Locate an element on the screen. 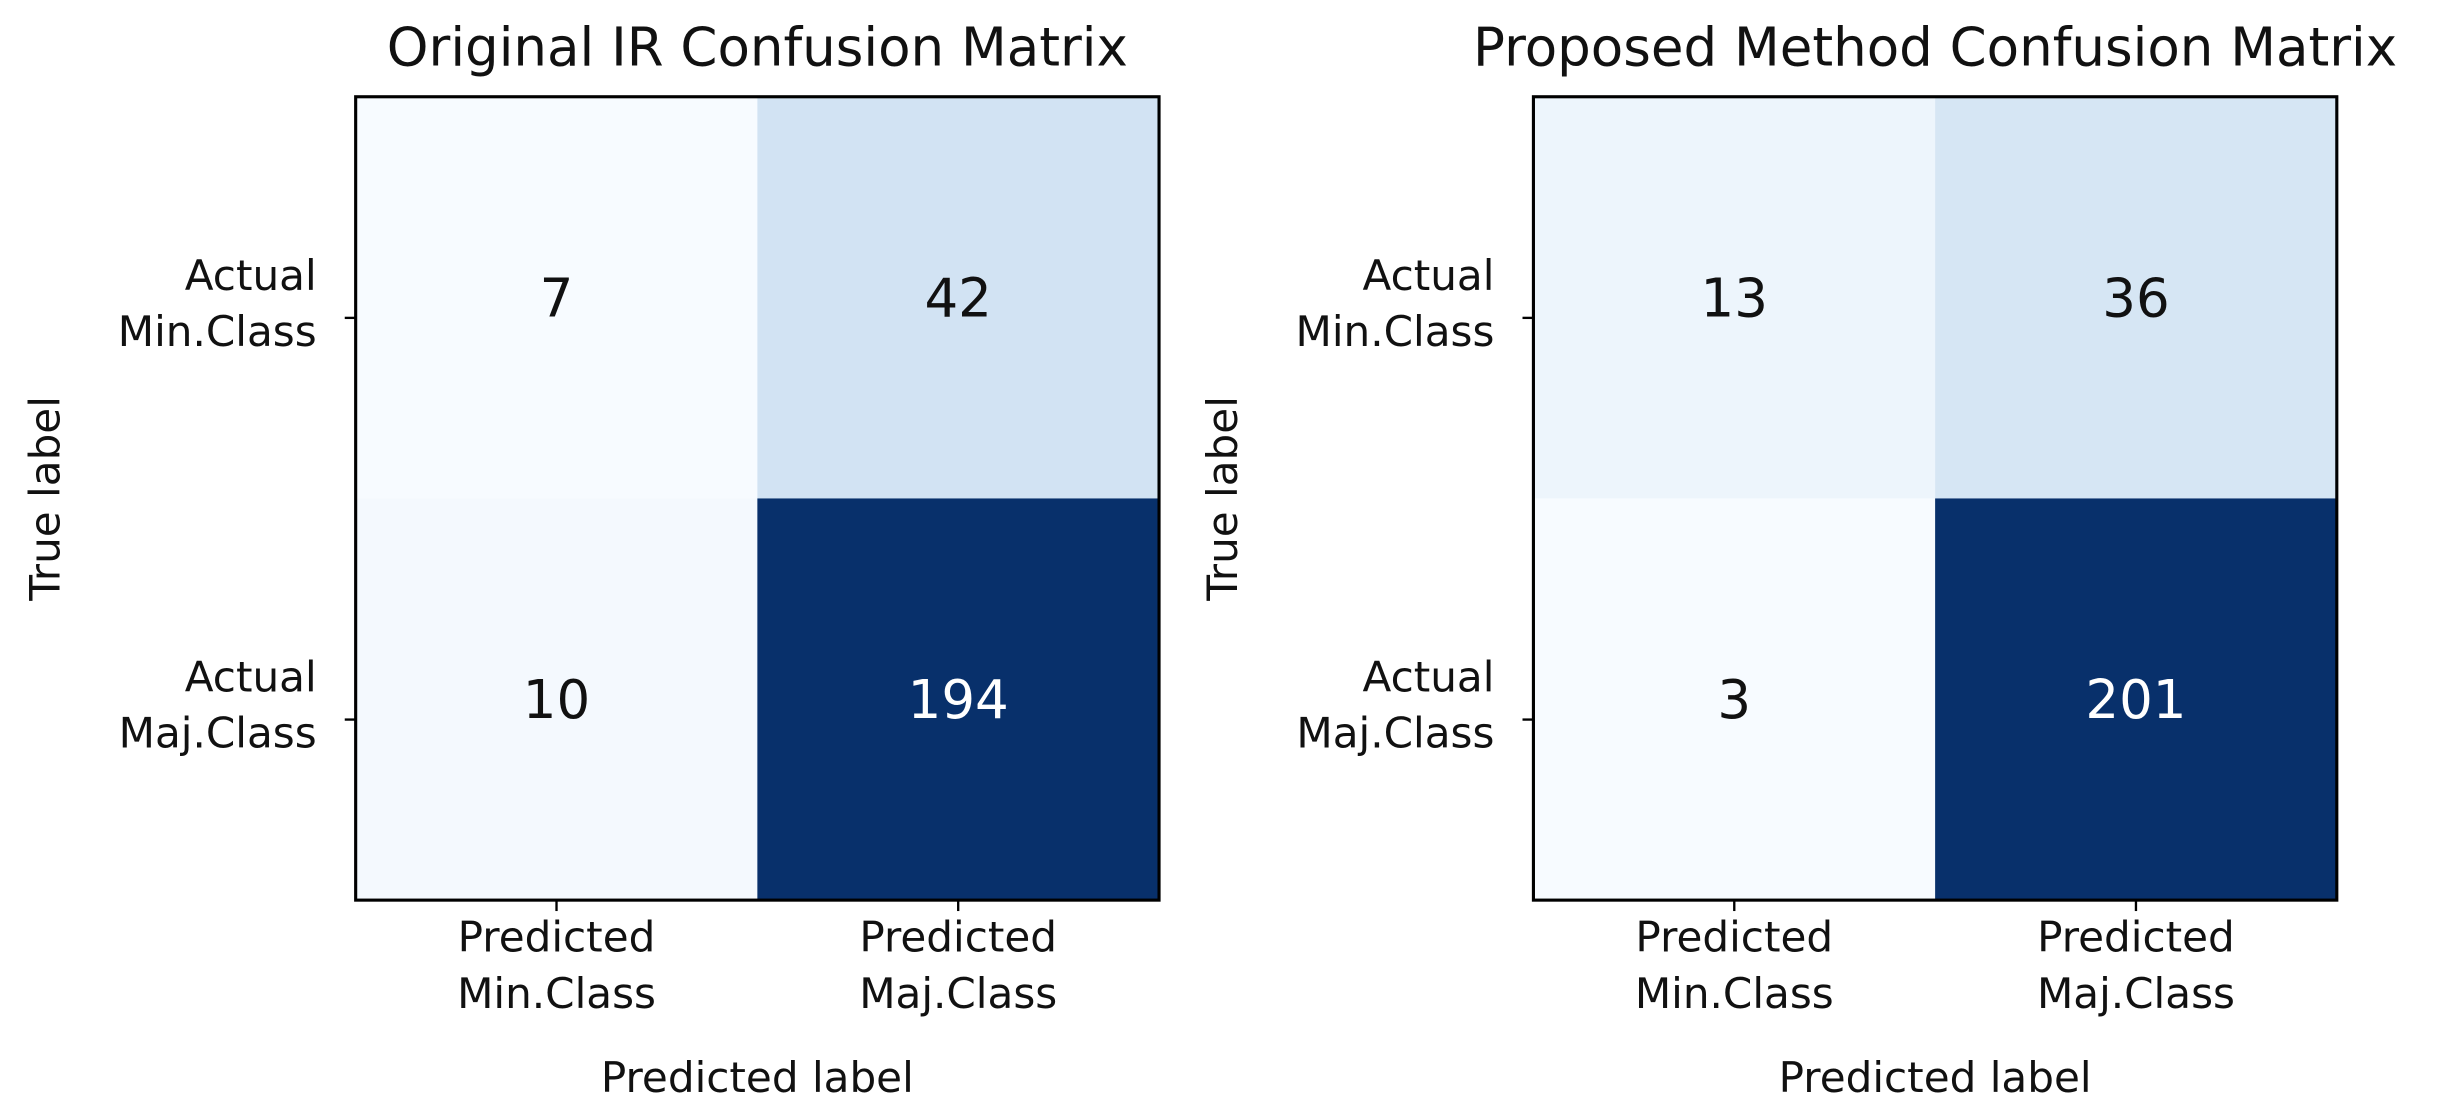 The image size is (2446, 1117). chart-title: Proposed Method Confusion Matrix is located at coordinates (1935, 48).